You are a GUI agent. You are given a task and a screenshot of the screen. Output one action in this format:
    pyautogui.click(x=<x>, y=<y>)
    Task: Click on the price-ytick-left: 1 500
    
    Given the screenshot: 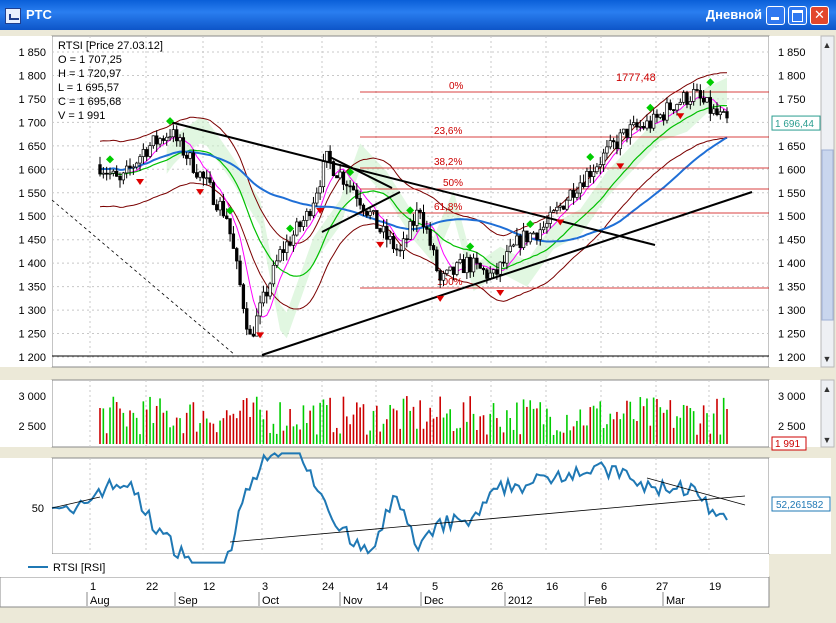 What is the action you would take?
    pyautogui.click(x=32, y=217)
    